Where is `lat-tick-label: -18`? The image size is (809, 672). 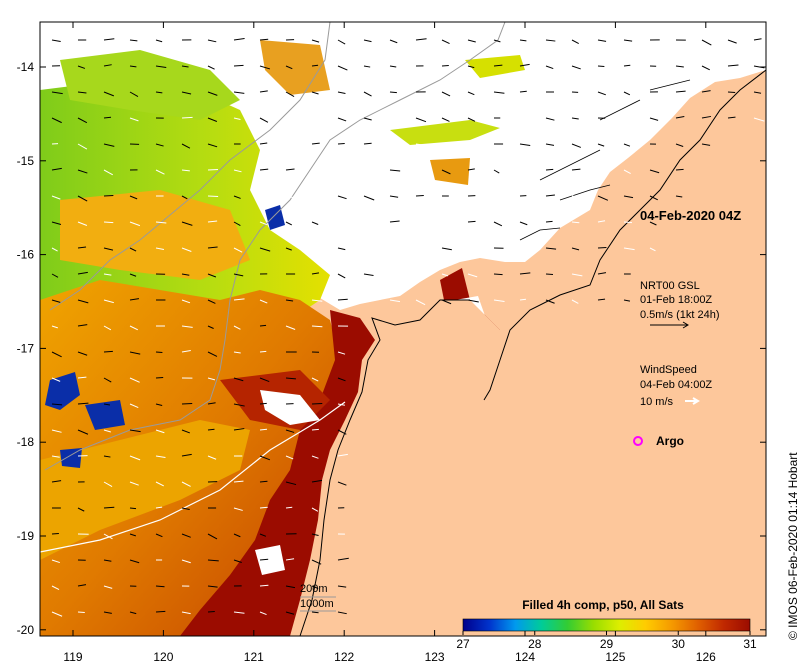
lat-tick-label: -18 is located at coordinates (26, 442).